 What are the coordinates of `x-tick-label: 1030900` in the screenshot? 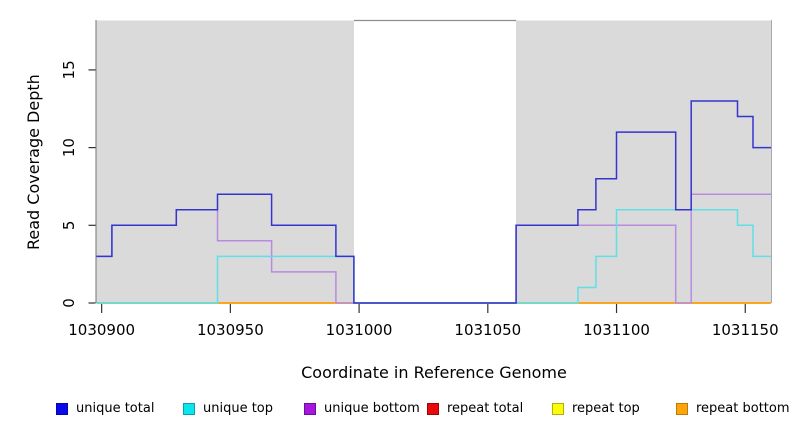 It's located at (101, 330).